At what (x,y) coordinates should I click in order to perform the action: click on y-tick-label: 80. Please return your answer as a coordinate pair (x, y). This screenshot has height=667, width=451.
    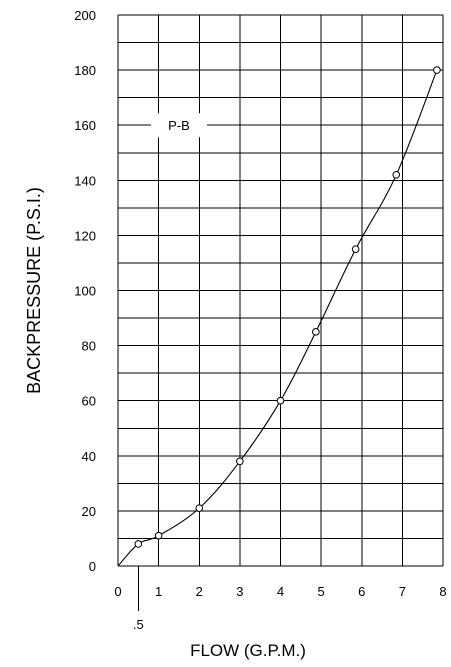
    Looking at the image, I should click on (89, 346).